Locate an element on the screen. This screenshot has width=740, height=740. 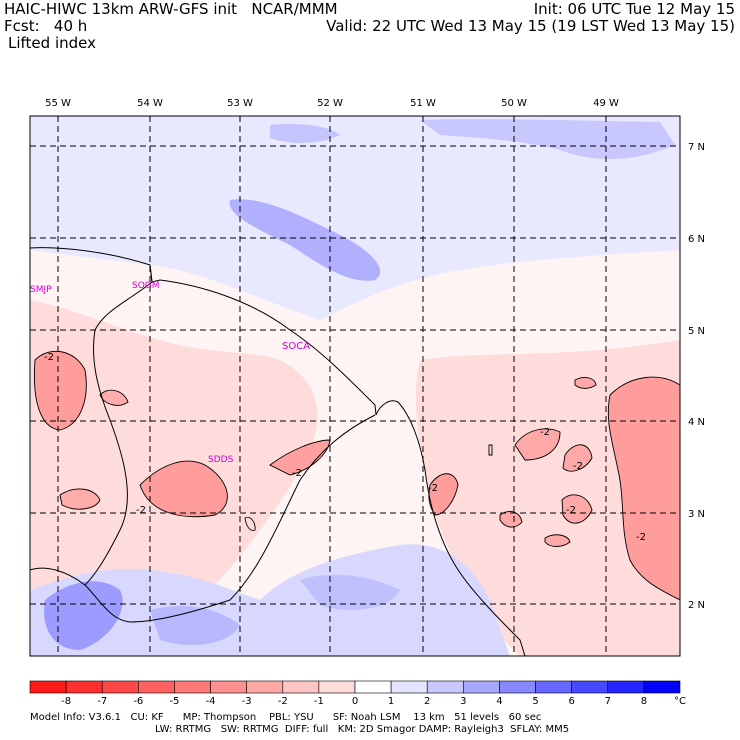
colorbar-tick-label: 6 is located at coordinates (571, 701).